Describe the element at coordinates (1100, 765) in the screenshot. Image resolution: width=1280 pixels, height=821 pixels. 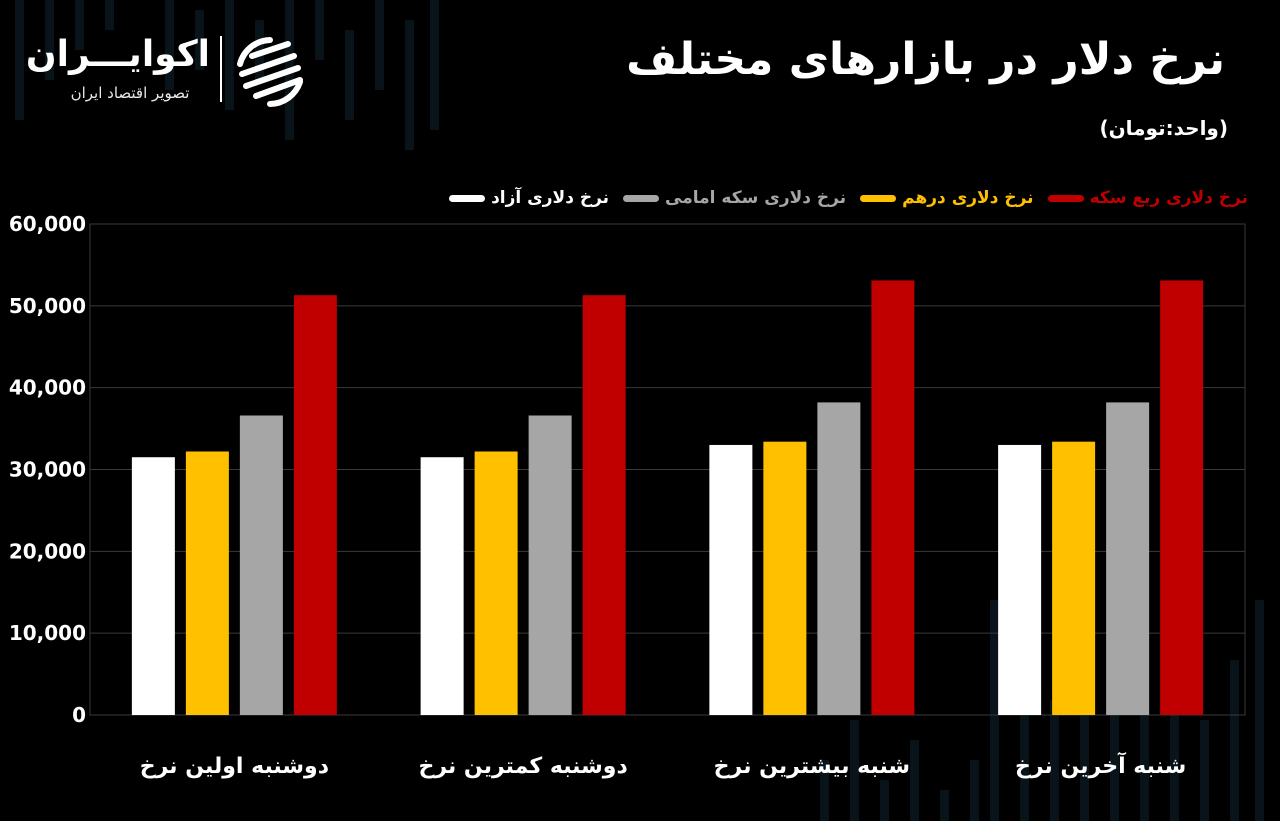
I see `x-category-label: شنبه آخرین نرخ` at that location.